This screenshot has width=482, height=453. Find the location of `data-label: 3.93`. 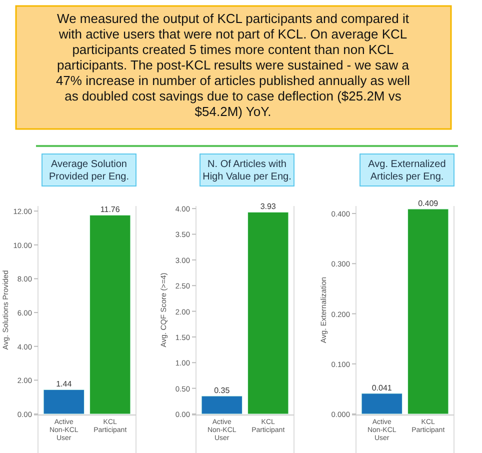

data-label: 3.93 is located at coordinates (268, 207).